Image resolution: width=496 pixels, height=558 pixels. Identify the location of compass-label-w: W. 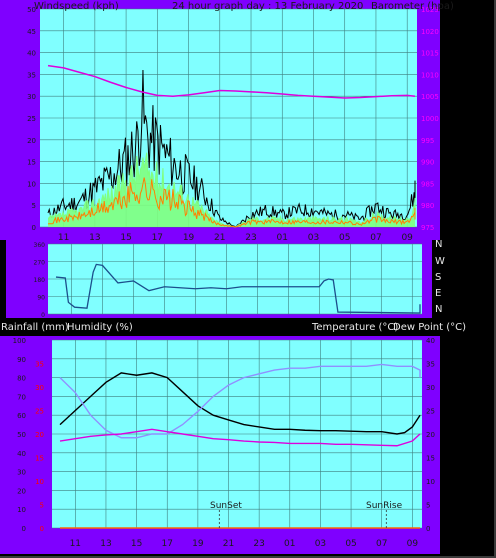
(440, 261).